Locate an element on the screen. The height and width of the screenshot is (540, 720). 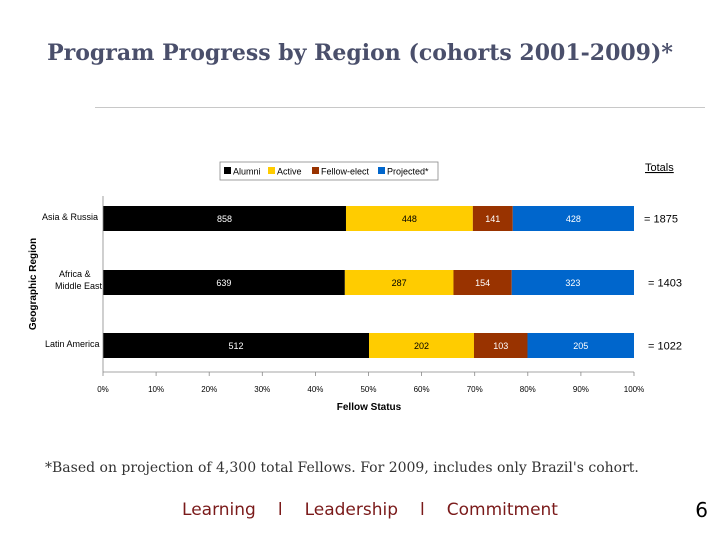
x-tick-label-9: 90% is located at coordinates (581, 389).